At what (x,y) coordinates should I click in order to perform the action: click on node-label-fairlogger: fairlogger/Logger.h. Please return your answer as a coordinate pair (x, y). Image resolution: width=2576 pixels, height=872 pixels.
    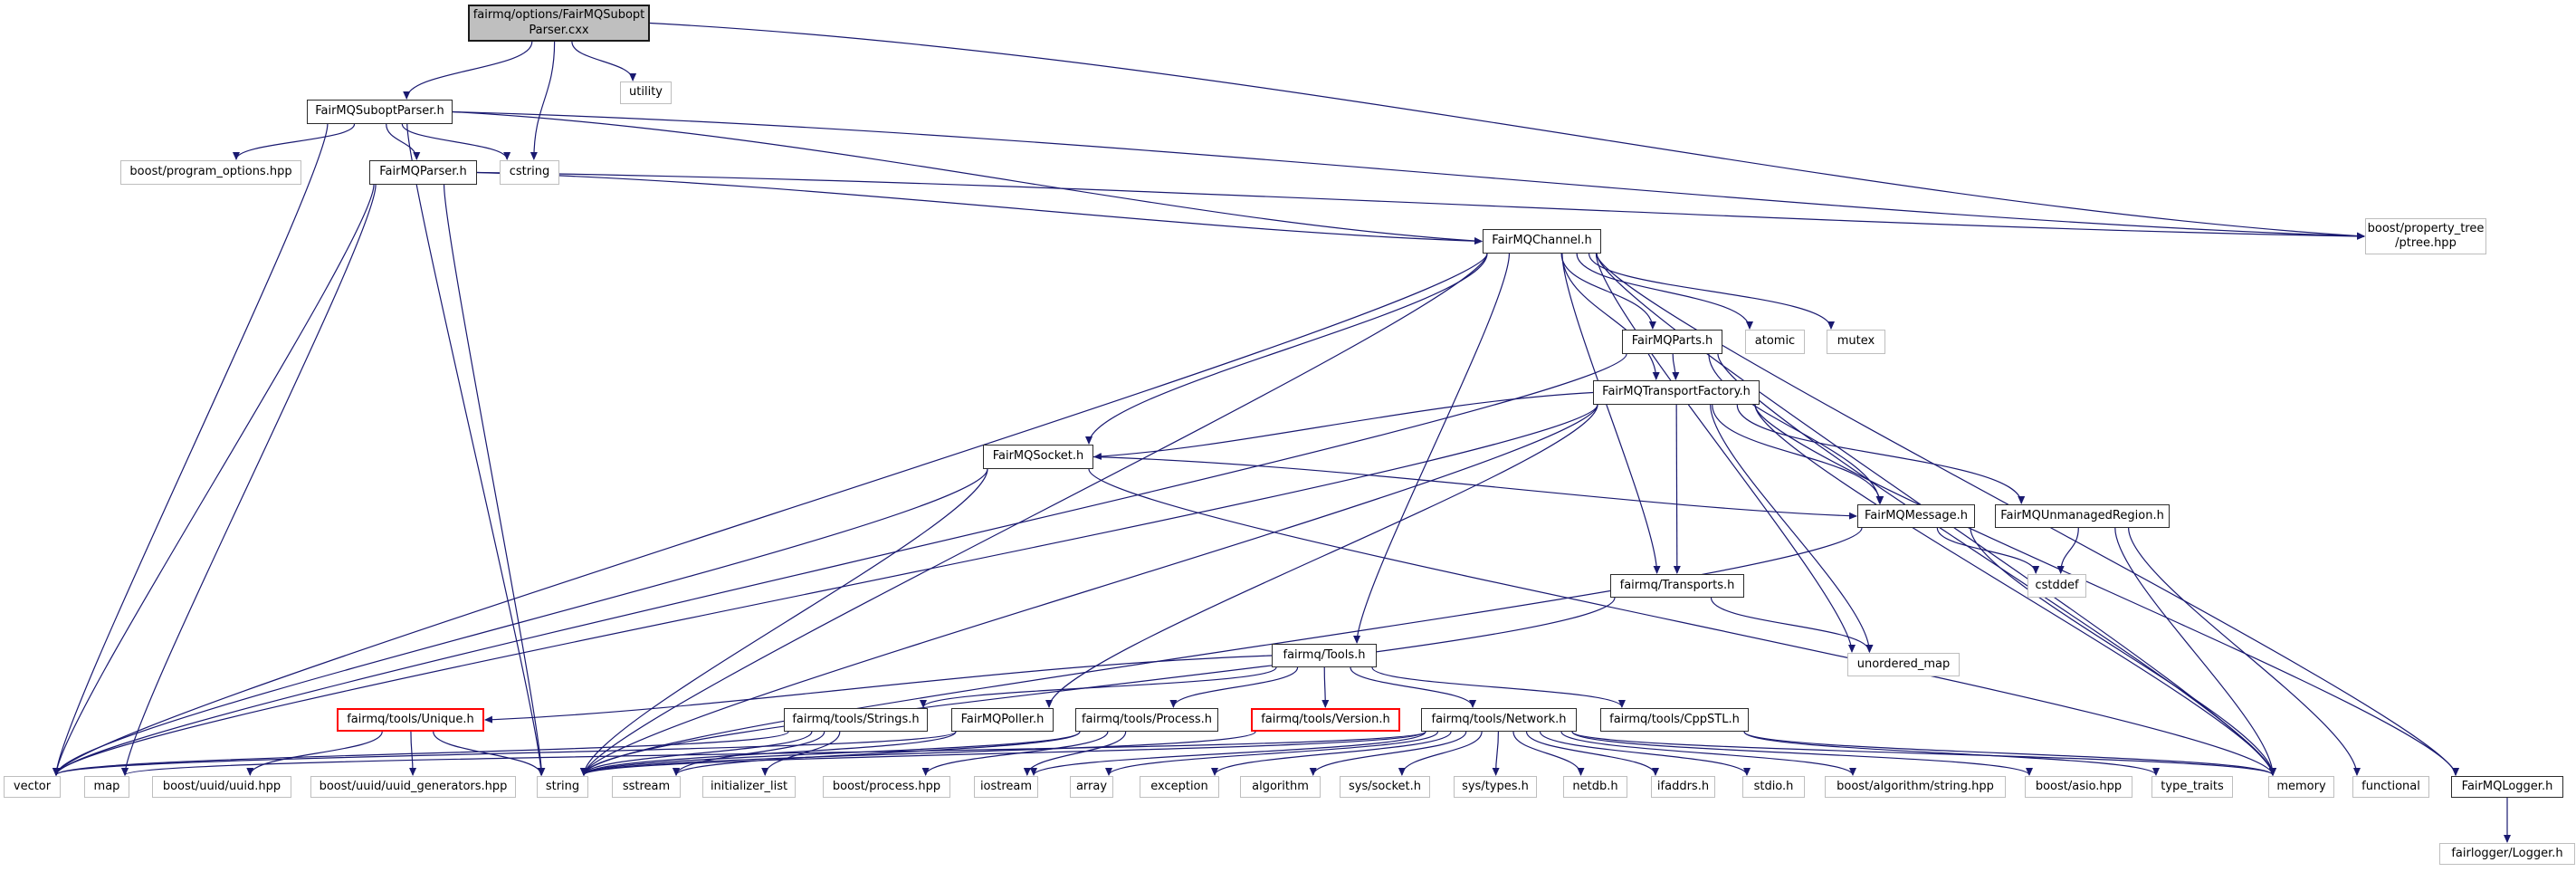
    Looking at the image, I should click on (2507, 853).